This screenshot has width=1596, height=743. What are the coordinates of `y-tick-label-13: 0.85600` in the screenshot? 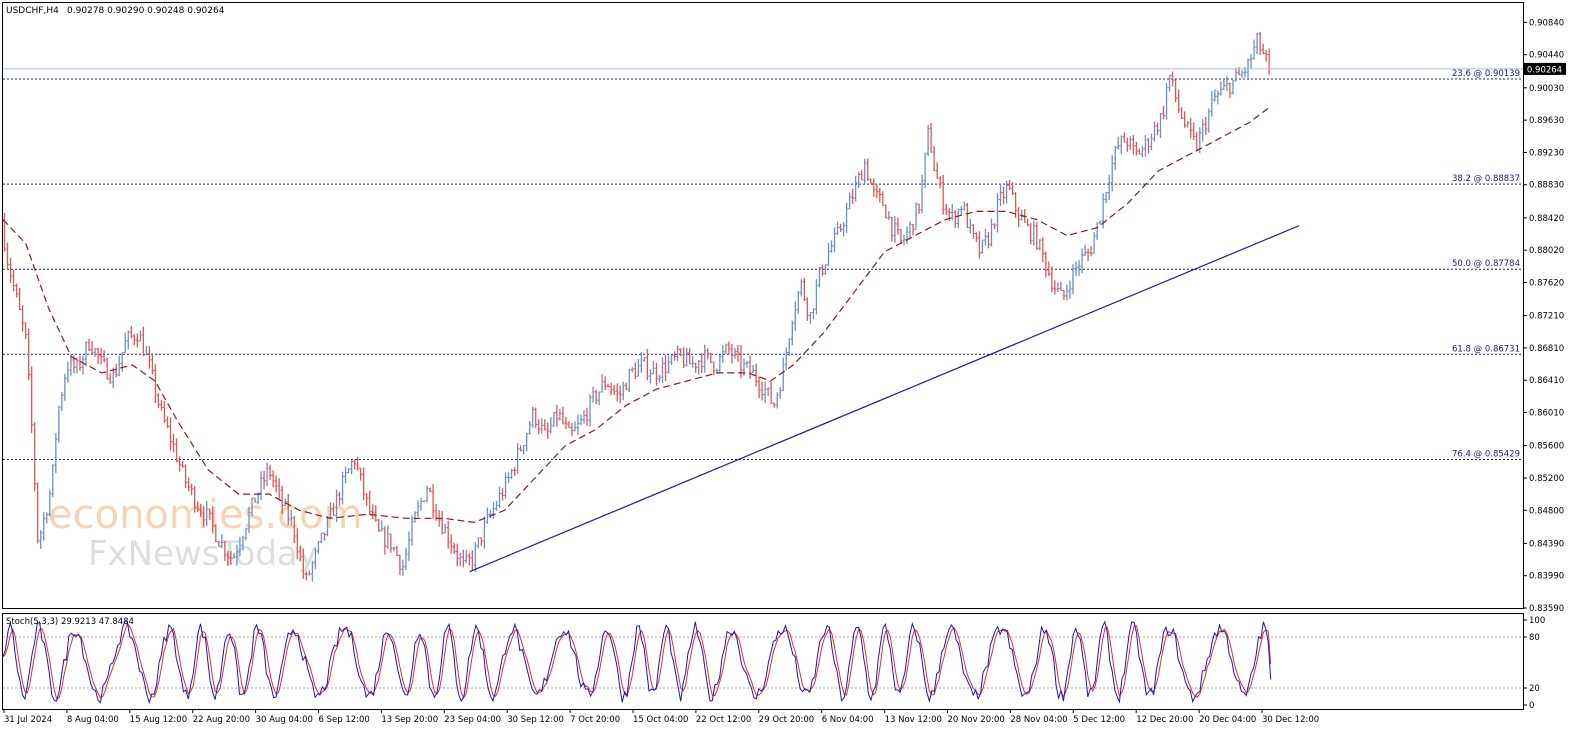 It's located at (1546, 447).